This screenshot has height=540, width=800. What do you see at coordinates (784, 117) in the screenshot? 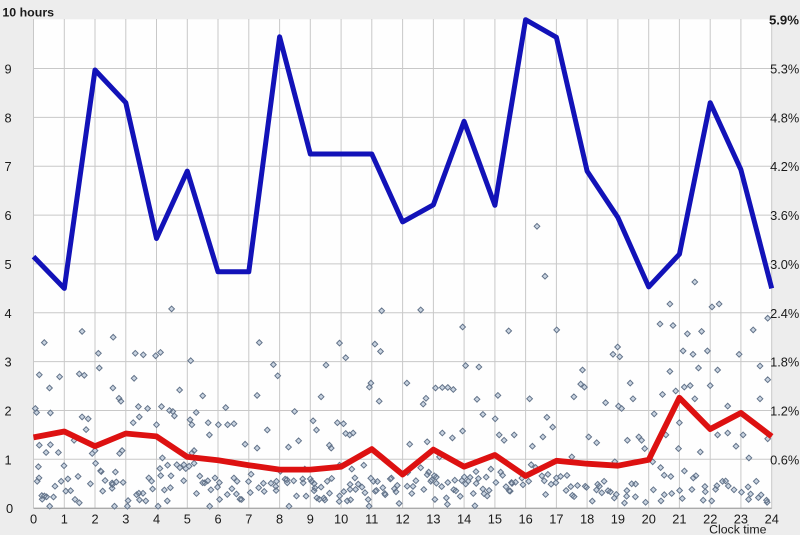
I see `svg-text: 4.8%` at bounding box center [784, 117].